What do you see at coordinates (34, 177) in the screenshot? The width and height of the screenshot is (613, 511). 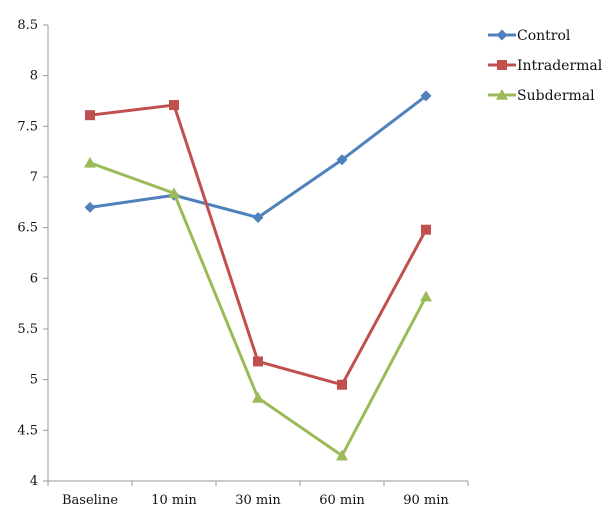 I see `y-tick-label: 7` at bounding box center [34, 177].